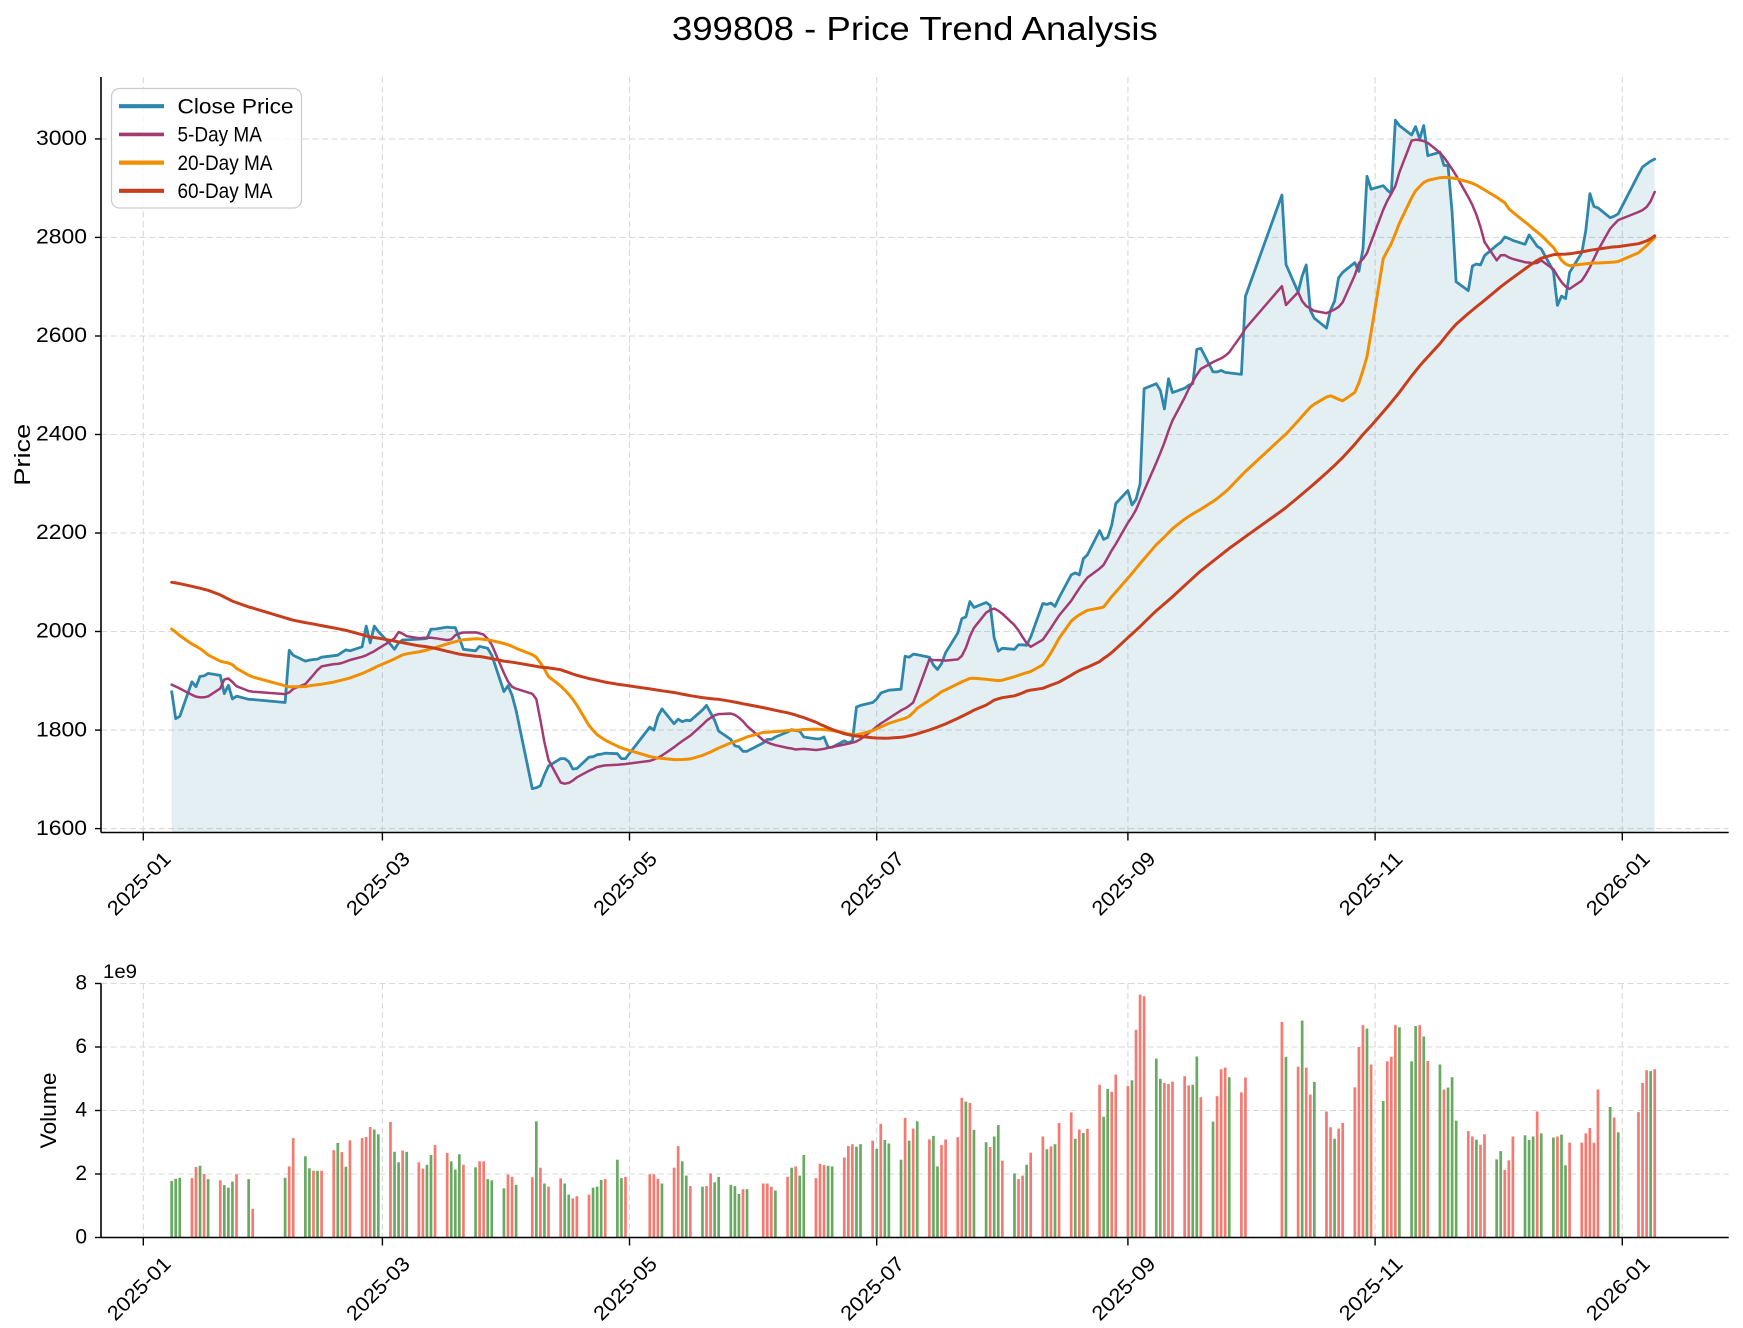  Describe the element at coordinates (61, 729) in the screenshot. I see `svg-text: 1800` at that location.